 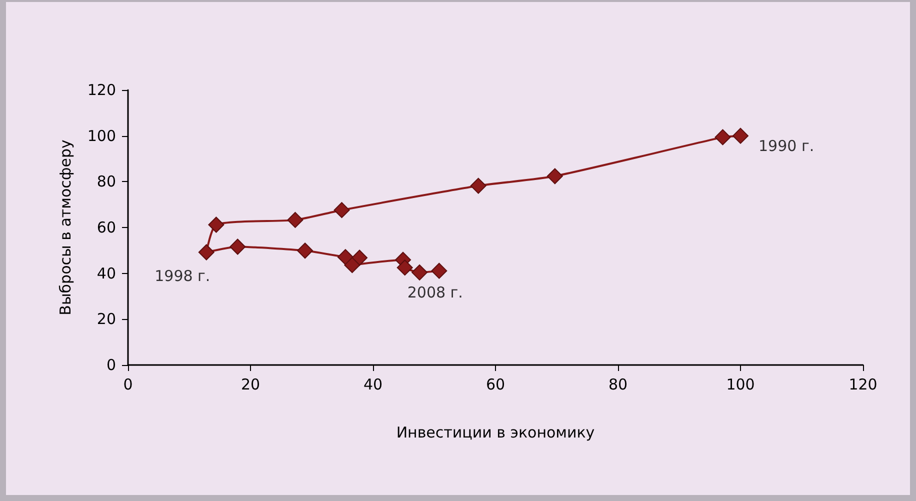 I want to click on y-tick-label: 60, so click(x=106, y=227).